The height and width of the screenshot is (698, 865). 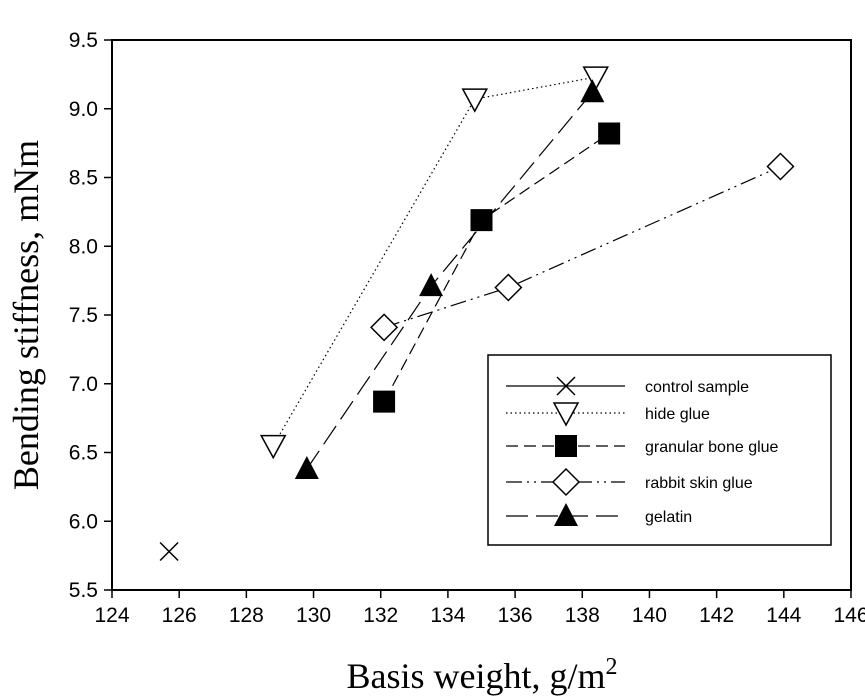 What do you see at coordinates (668, 517) in the screenshot?
I see `legend-label: gelatin` at bounding box center [668, 517].